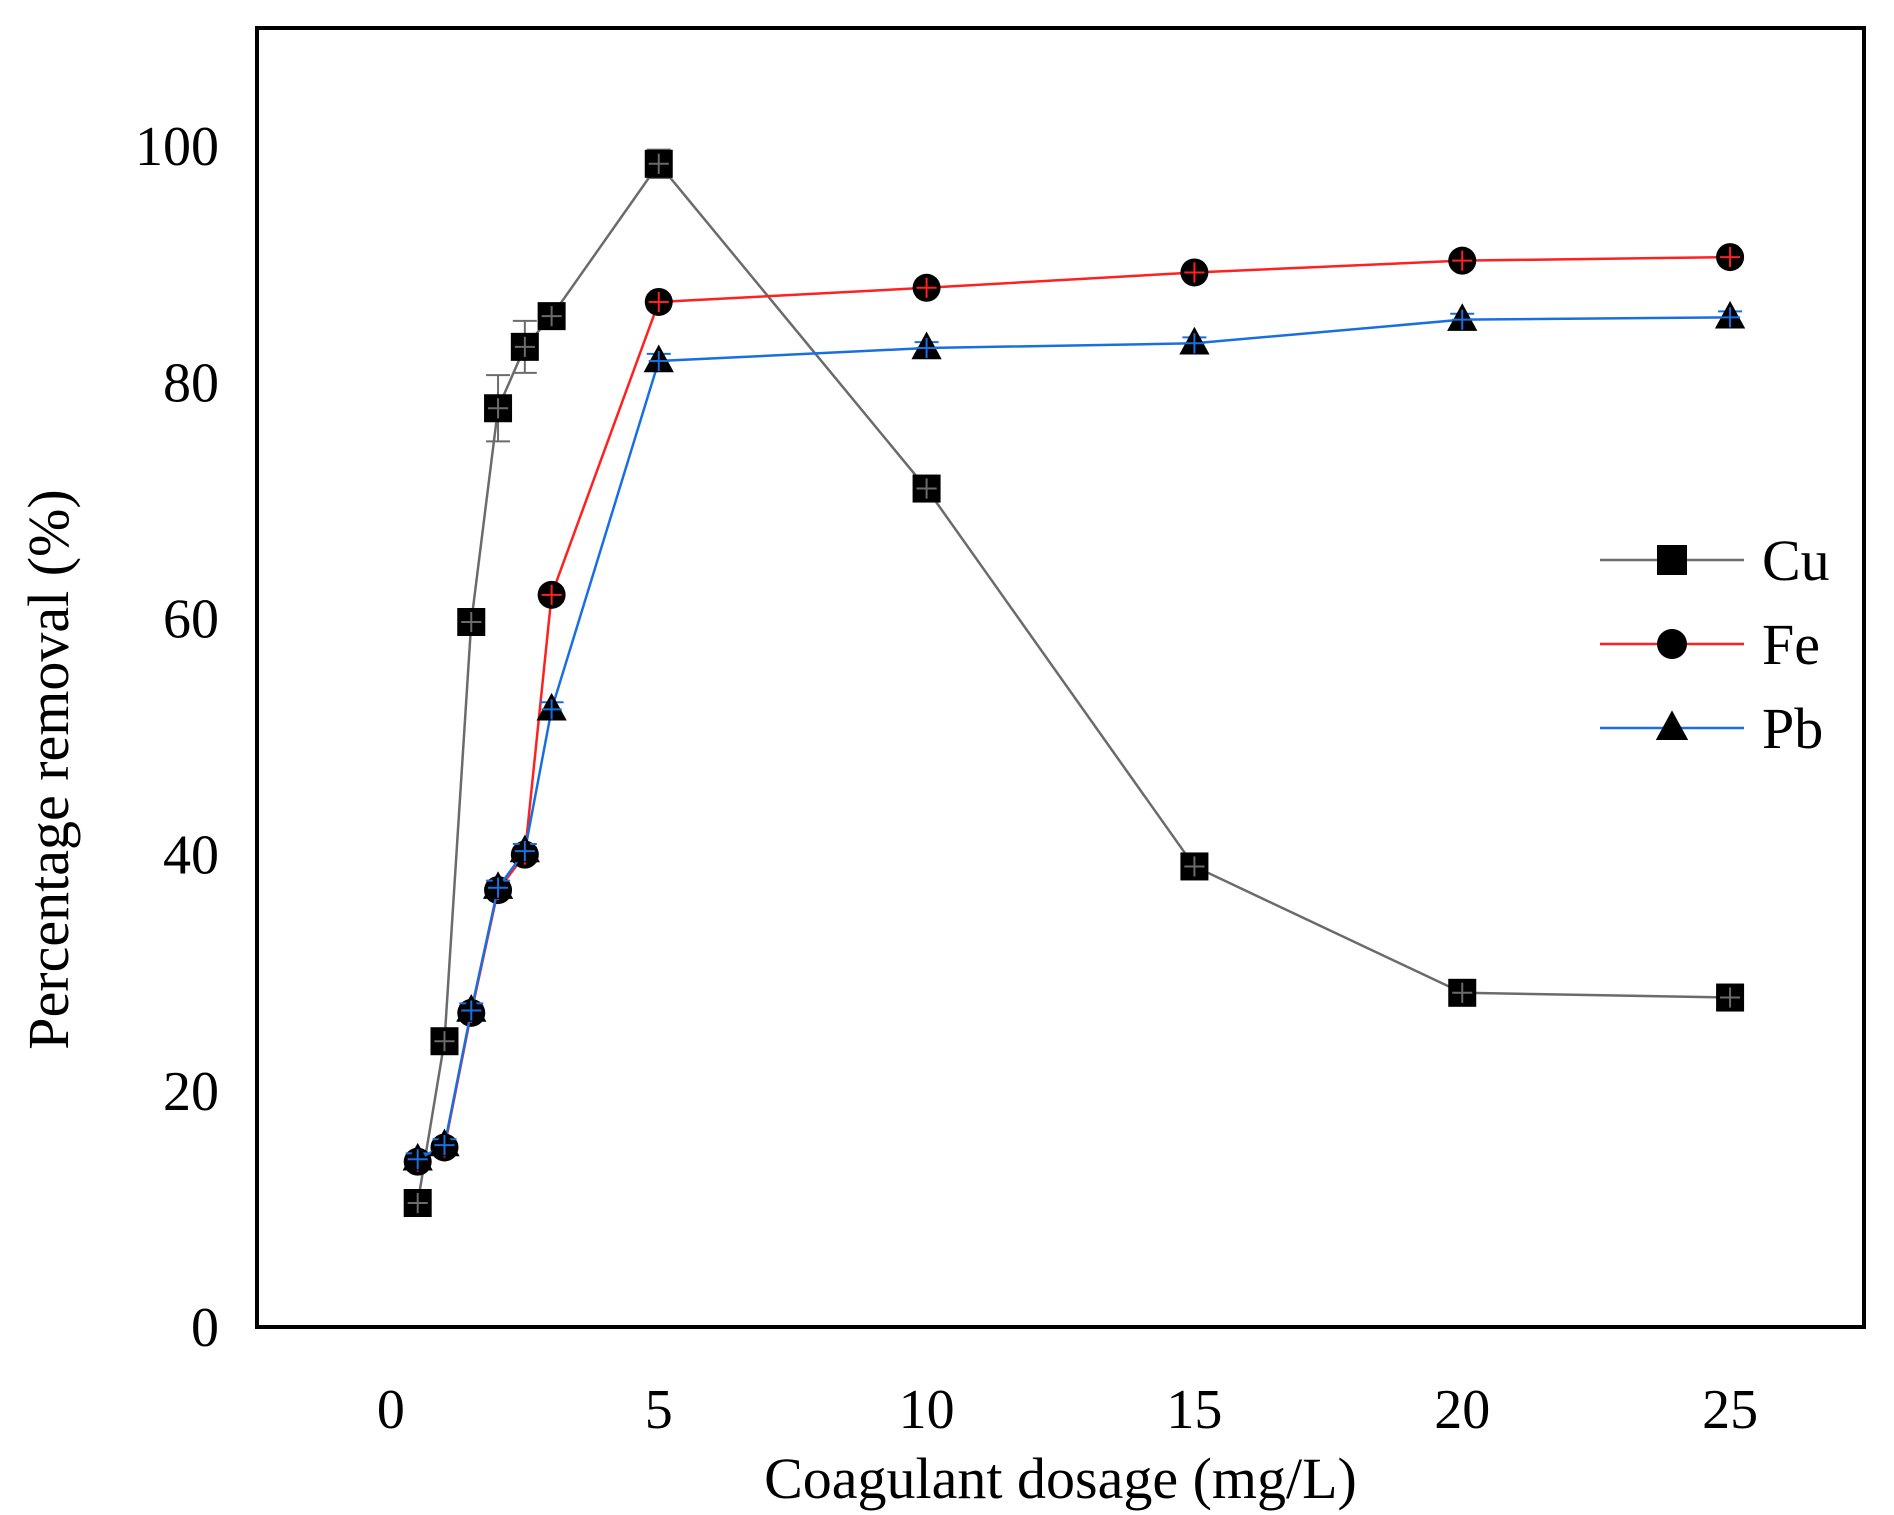 The image size is (1894, 1515). Describe the element at coordinates (1067, 1410) in the screenshot. I see `x-tick-labels: 0 5 10 15 20 25` at that location.